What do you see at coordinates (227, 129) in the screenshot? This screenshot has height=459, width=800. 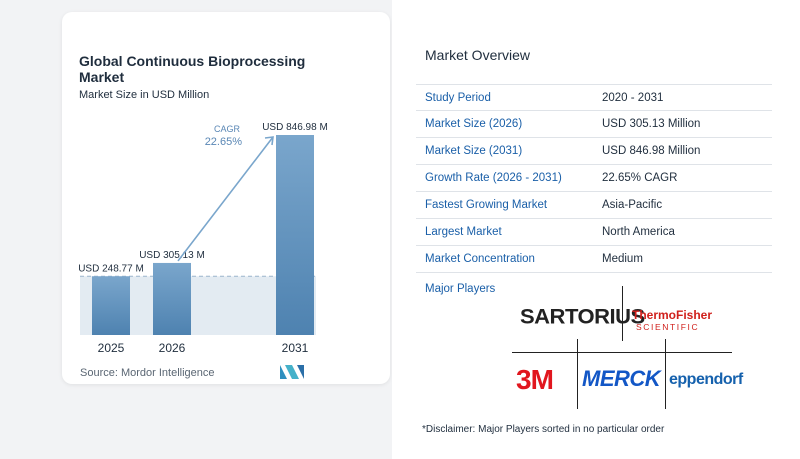 I see `cagr-label: CAGR` at bounding box center [227, 129].